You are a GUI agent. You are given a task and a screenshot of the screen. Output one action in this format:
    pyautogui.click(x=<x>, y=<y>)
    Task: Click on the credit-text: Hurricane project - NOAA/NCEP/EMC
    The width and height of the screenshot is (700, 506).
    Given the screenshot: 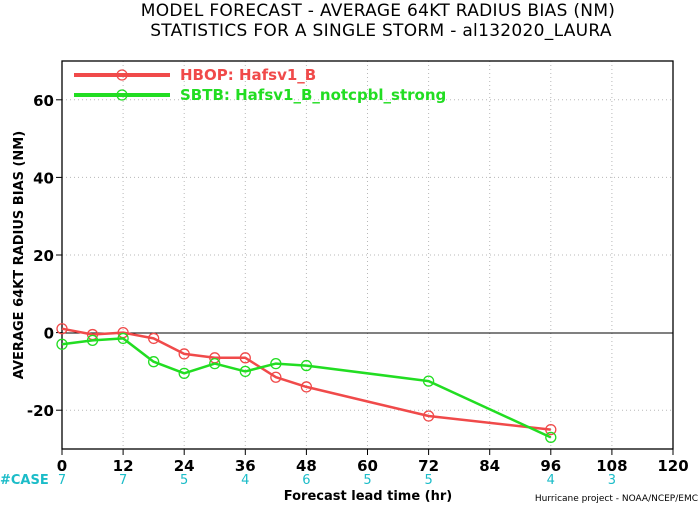 What is the action you would take?
    pyautogui.click(x=616, y=499)
    